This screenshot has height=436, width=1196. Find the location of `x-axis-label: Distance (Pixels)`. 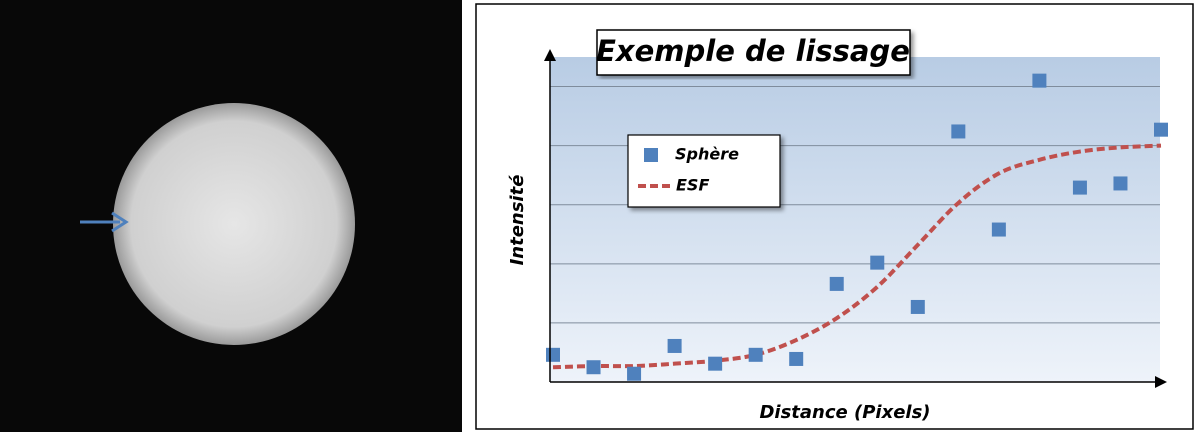

x-axis-label: Distance (Pixels) is located at coordinates (844, 412).